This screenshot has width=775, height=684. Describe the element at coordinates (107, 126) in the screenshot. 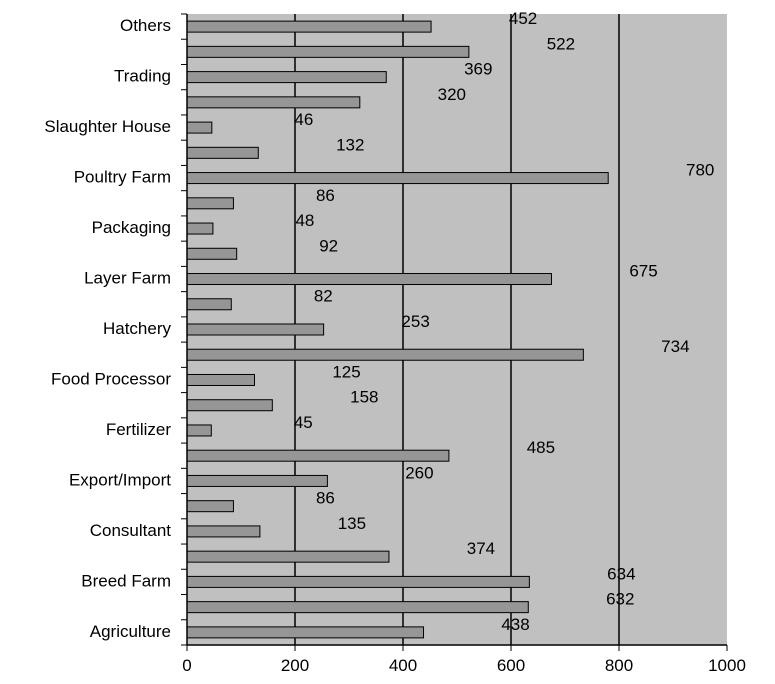

I see `category-label: Slaughter House` at that location.